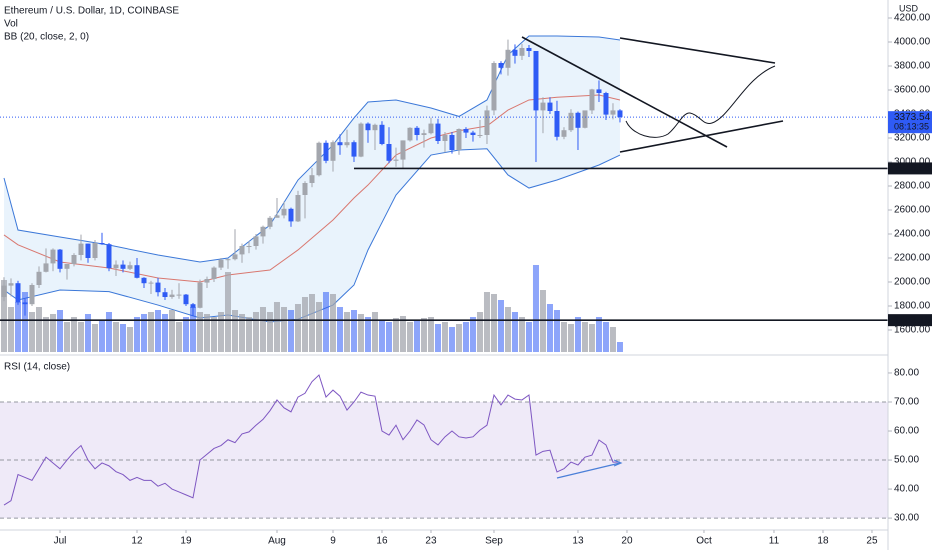 The image size is (932, 550). I want to click on price-level-box, so click(910, 168).